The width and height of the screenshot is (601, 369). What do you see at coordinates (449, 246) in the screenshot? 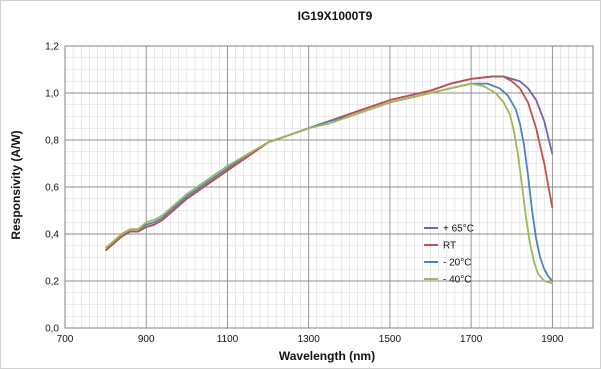
I see `legend-label: RT` at bounding box center [449, 246].